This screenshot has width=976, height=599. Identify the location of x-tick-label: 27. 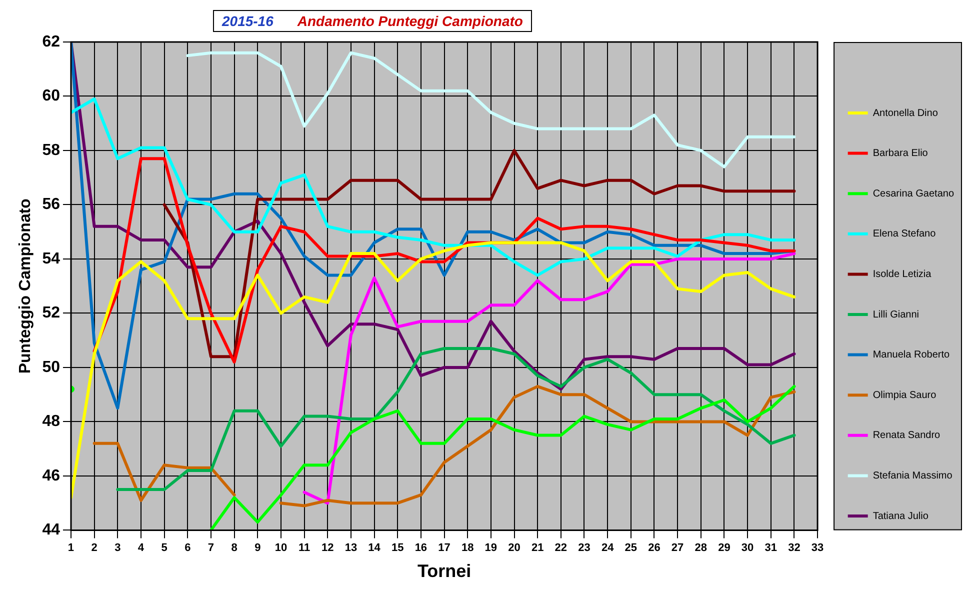
(677, 548).